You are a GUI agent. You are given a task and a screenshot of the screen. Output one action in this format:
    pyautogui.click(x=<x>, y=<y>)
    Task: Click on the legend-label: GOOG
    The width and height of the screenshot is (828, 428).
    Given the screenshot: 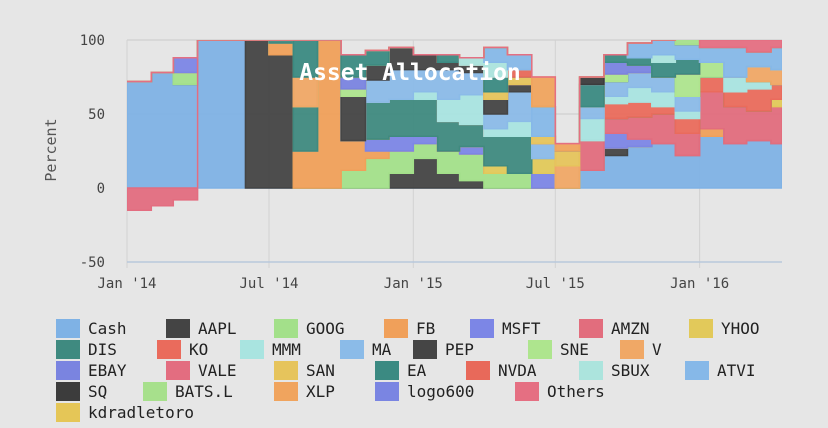 What is the action you would take?
    pyautogui.click(x=325, y=328)
    